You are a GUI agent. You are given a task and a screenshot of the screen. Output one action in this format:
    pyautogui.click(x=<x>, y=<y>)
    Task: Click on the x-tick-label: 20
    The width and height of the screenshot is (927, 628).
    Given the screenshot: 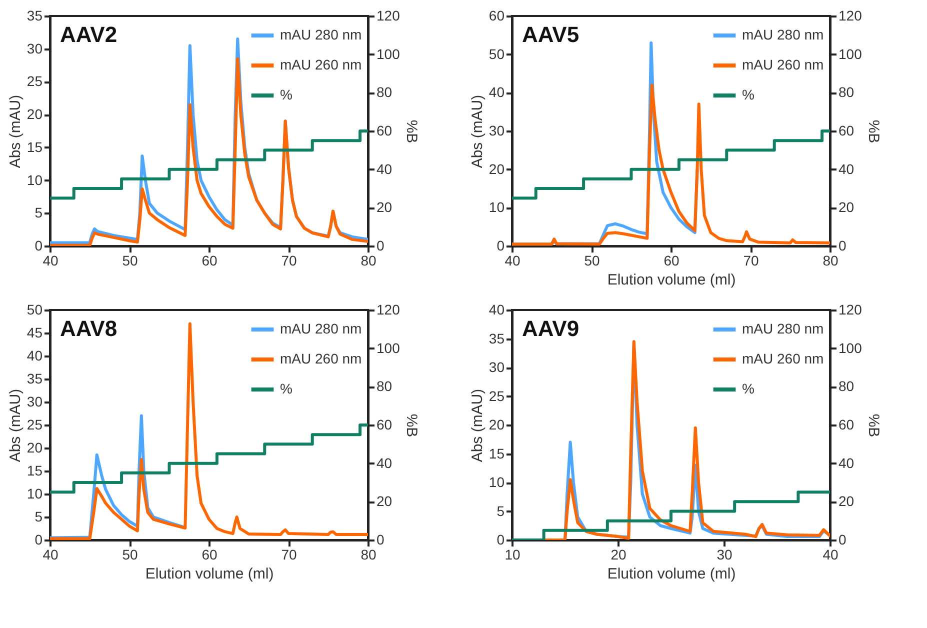 What is the action you would take?
    pyautogui.click(x=618, y=554)
    